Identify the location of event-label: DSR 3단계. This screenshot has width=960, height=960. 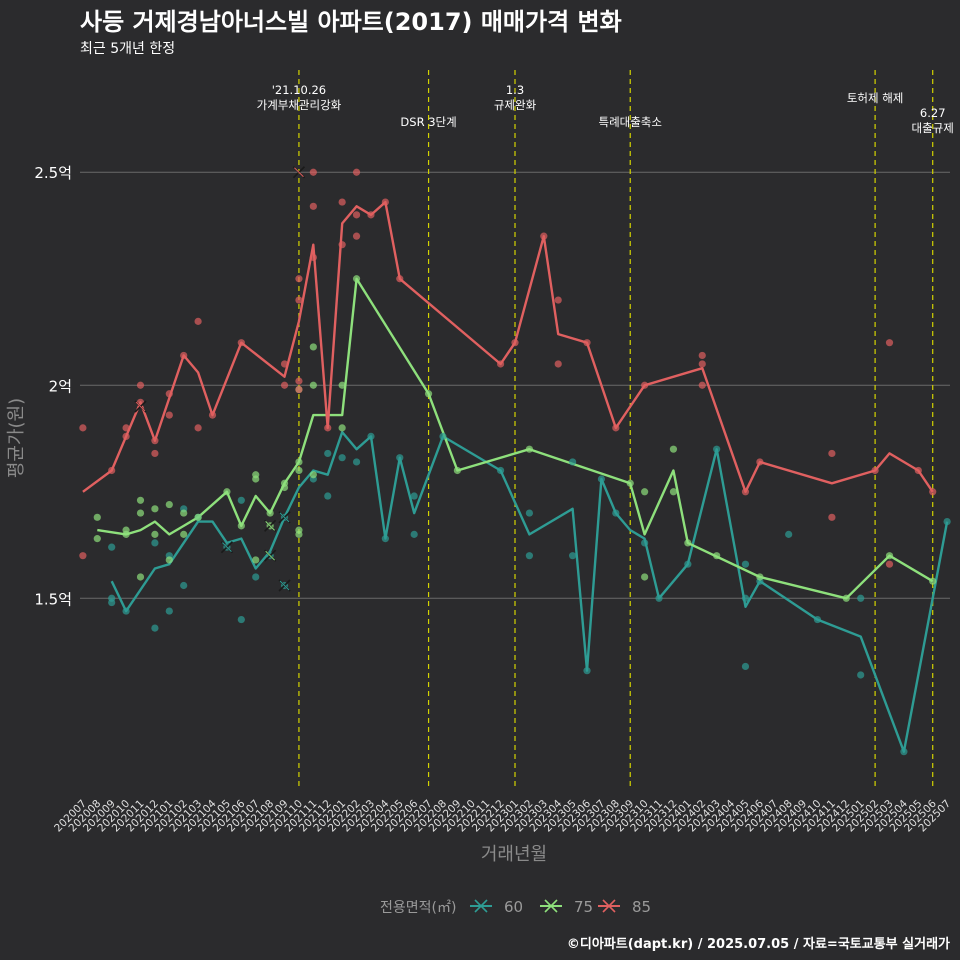
(428, 122).